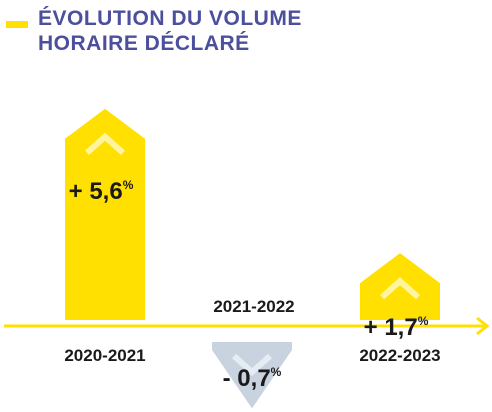 The width and height of the screenshot is (492, 412). Describe the element at coordinates (144, 43) in the screenshot. I see `title-line-2: HORAIRE DÉCLARÉ` at that location.